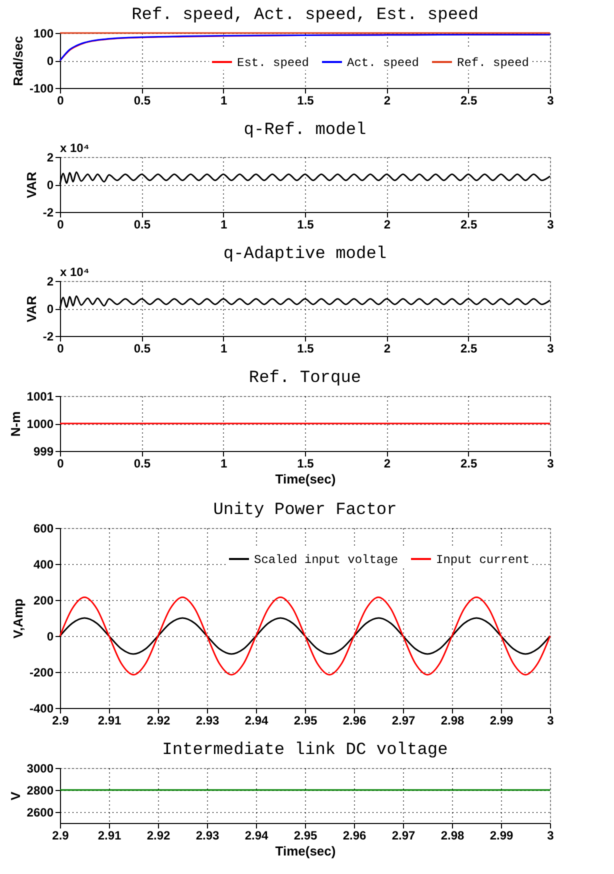 This screenshot has height=874, width=614. I want to click on y-tick-label: 600, so click(43, 529).